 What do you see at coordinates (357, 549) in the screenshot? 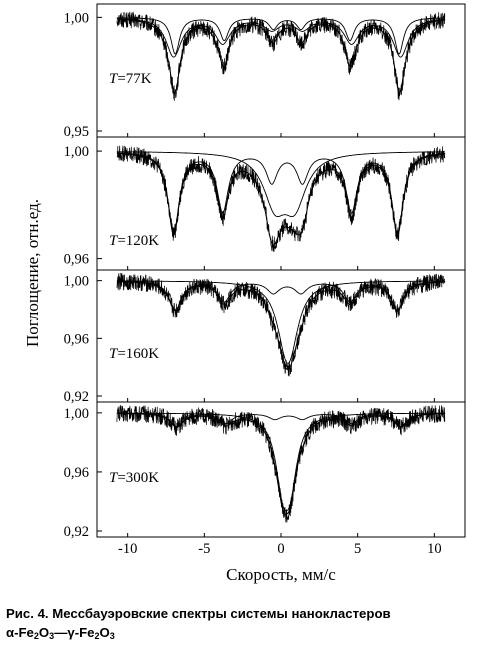
I see `x-tick-label: 5` at bounding box center [357, 549].